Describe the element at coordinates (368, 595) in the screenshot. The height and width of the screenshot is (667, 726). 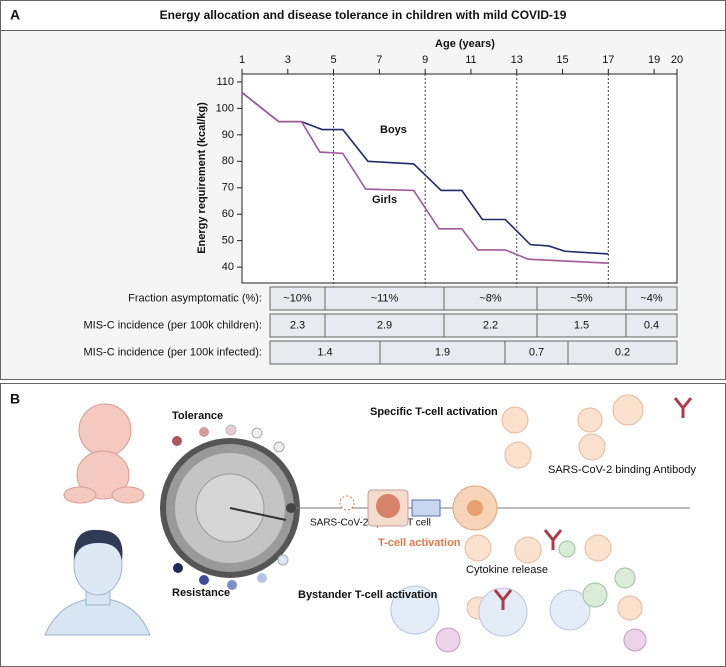
I see `bystander-label: Bystander T-cell activation` at that location.